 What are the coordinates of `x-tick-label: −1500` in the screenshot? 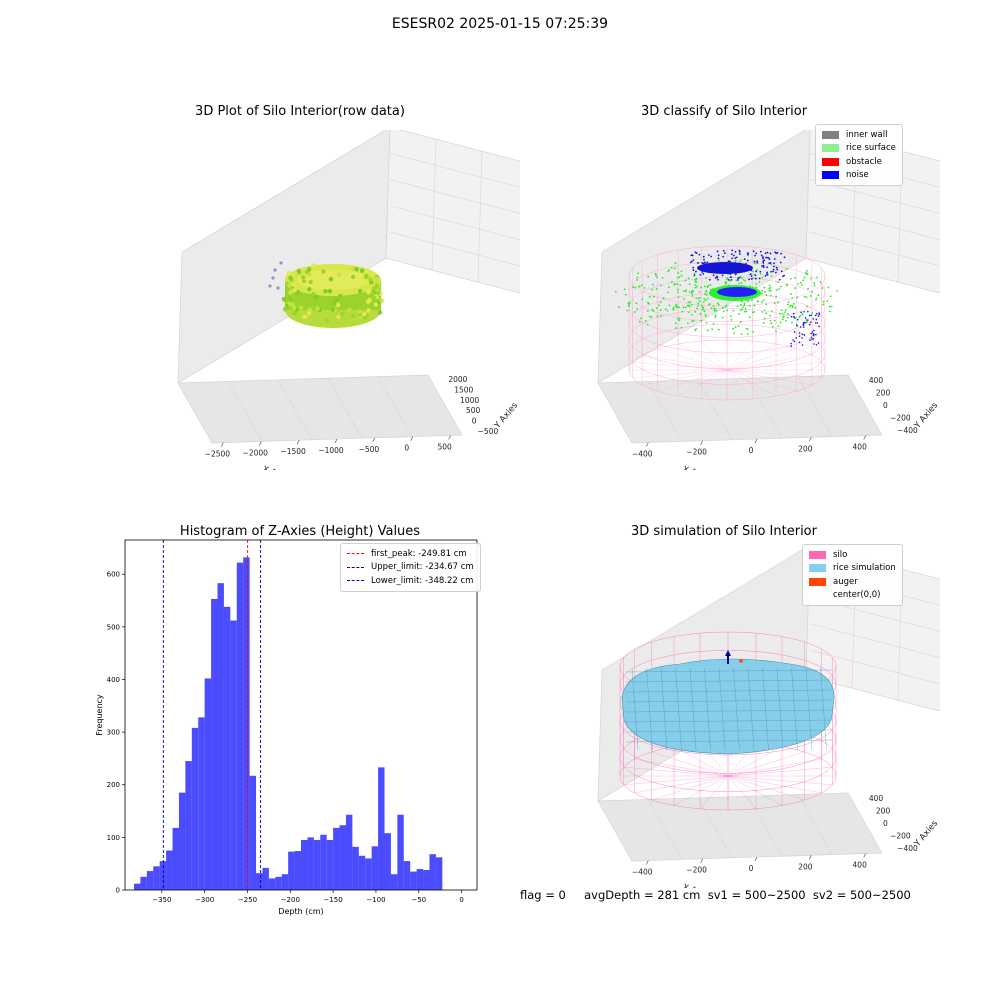 It's located at (293, 451).